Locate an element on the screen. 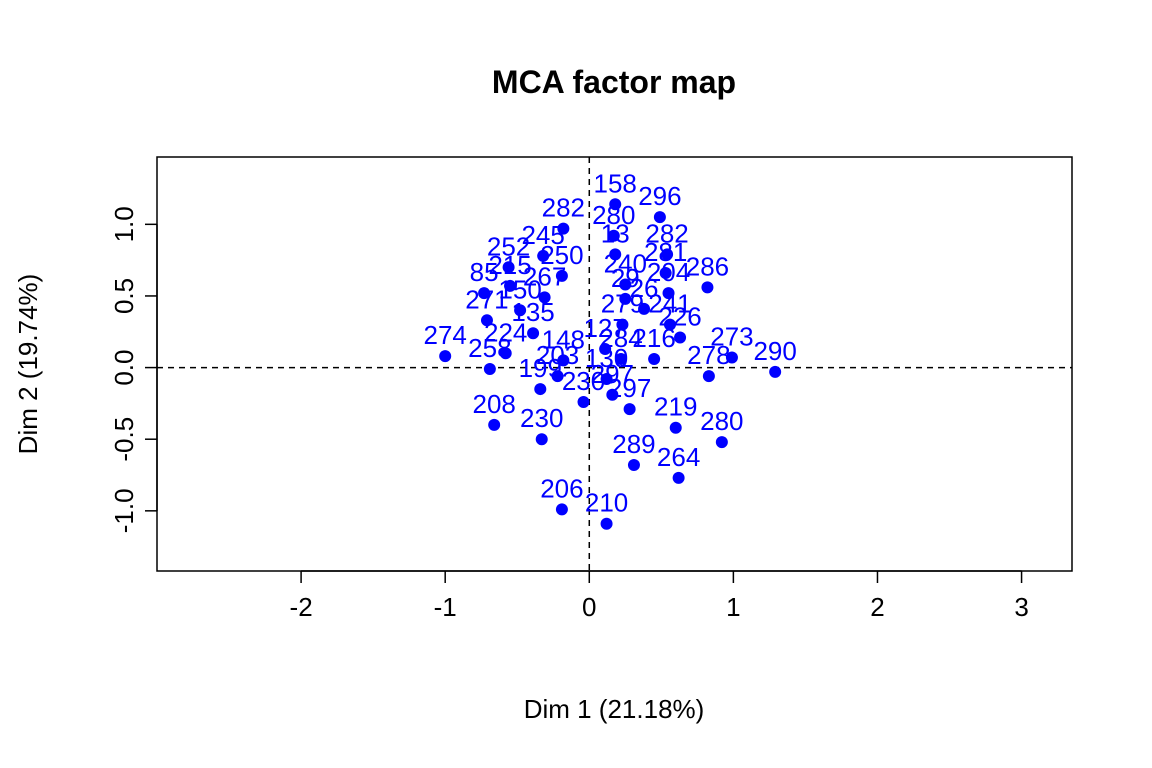 The image size is (1152, 768). data-point-label: 215 is located at coordinates (509, 265).